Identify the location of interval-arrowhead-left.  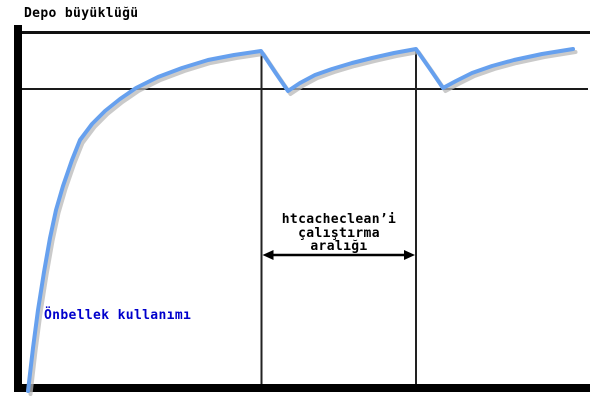
(268, 255).